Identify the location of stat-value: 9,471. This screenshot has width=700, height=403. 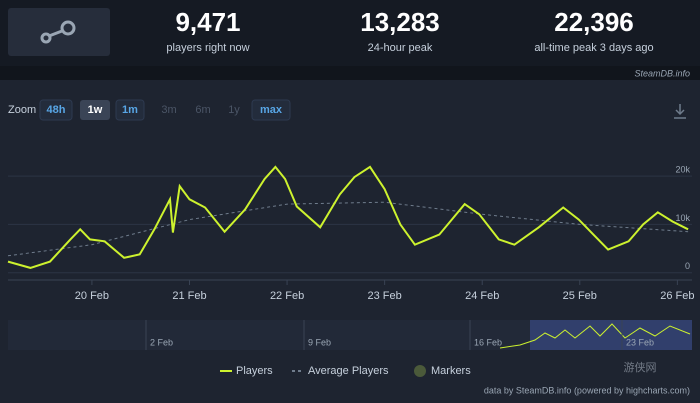
(207, 22).